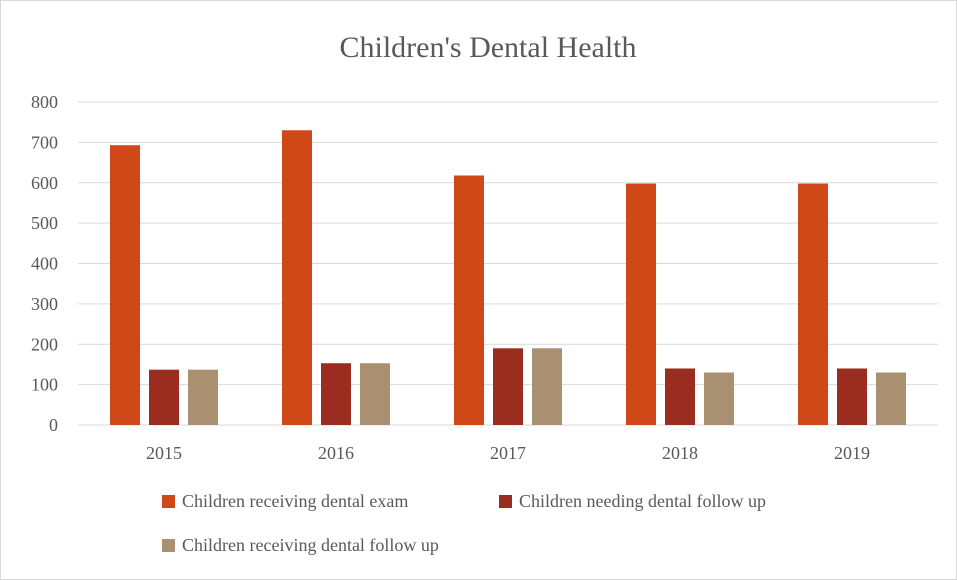 This screenshot has width=957, height=581. Describe the element at coordinates (336, 453) in the screenshot. I see `x-tick-label: 2016` at that location.